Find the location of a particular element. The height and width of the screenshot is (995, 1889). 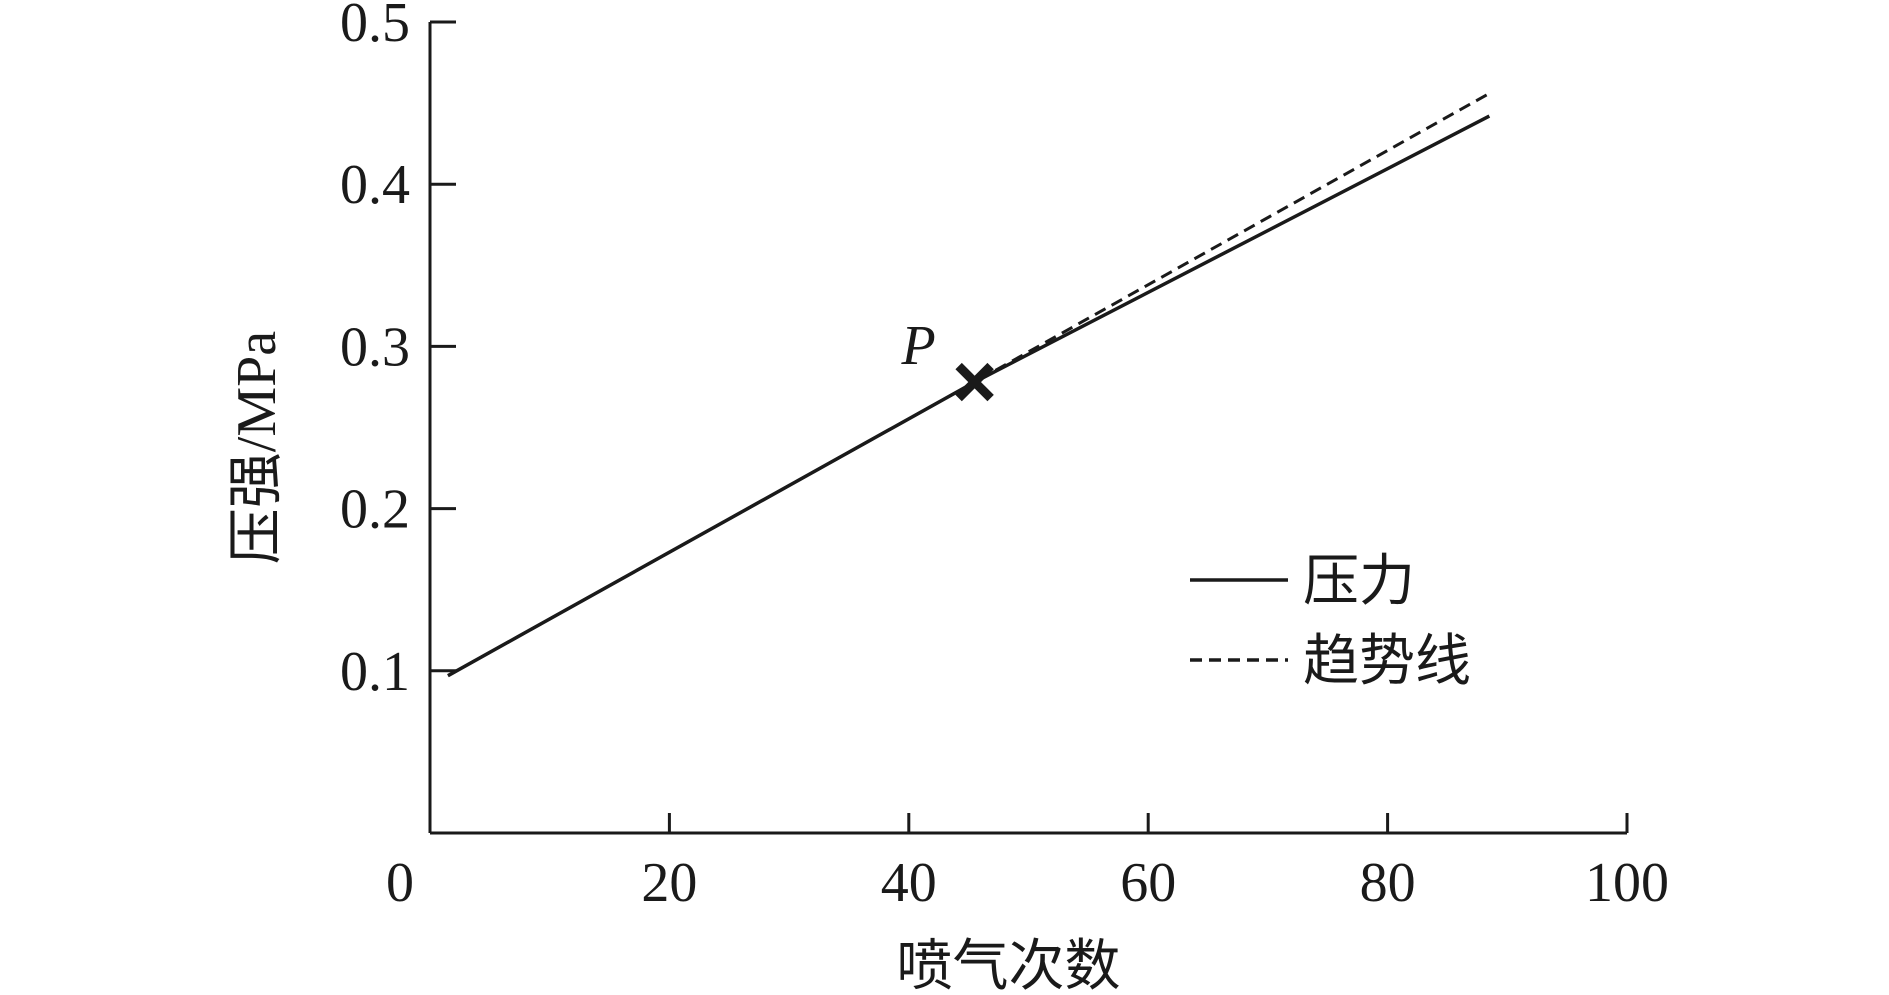

y-axis-title: 压强/MPa is located at coordinates (257, 447).